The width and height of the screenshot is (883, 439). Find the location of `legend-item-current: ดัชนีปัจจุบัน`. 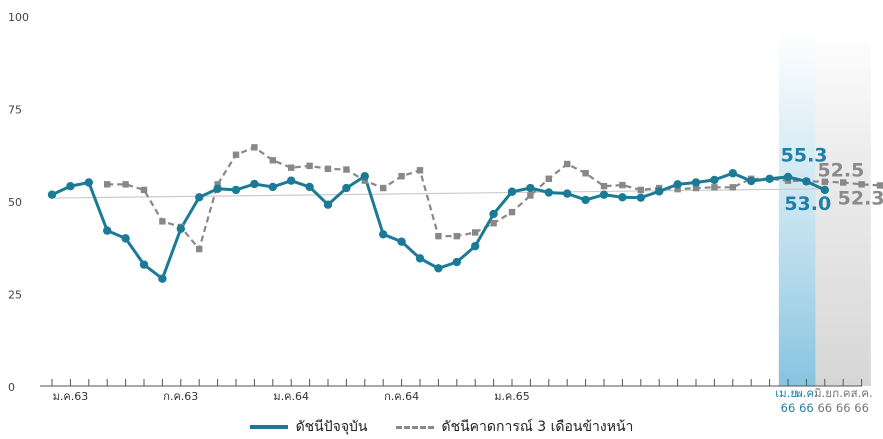

legend-item-current: ดัชนีปัจจุบัน is located at coordinates (308, 427).